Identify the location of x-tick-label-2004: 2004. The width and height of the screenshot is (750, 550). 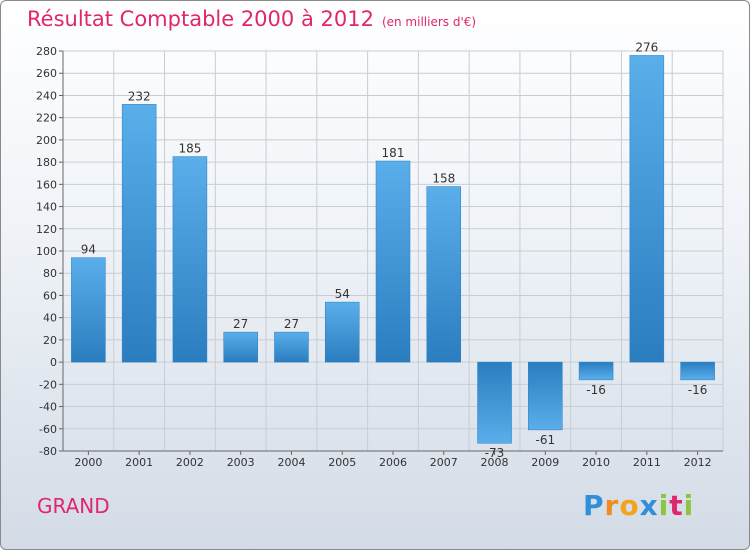
(291, 462).